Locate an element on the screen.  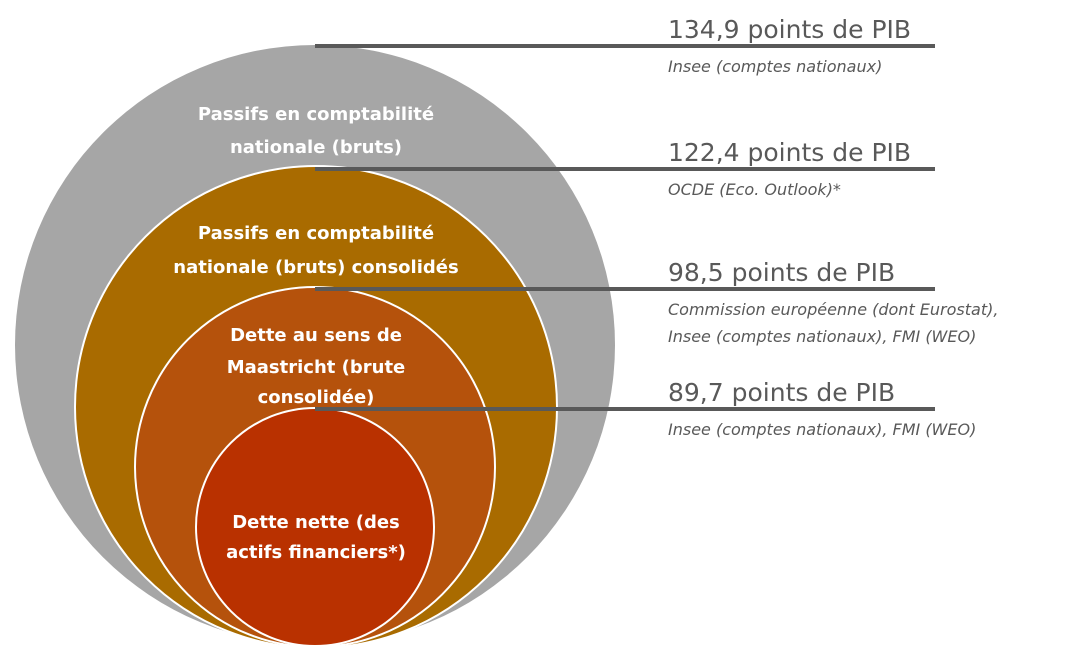
measure-source: OCDE (Eco. Outlook)* is located at coordinates (754, 189).